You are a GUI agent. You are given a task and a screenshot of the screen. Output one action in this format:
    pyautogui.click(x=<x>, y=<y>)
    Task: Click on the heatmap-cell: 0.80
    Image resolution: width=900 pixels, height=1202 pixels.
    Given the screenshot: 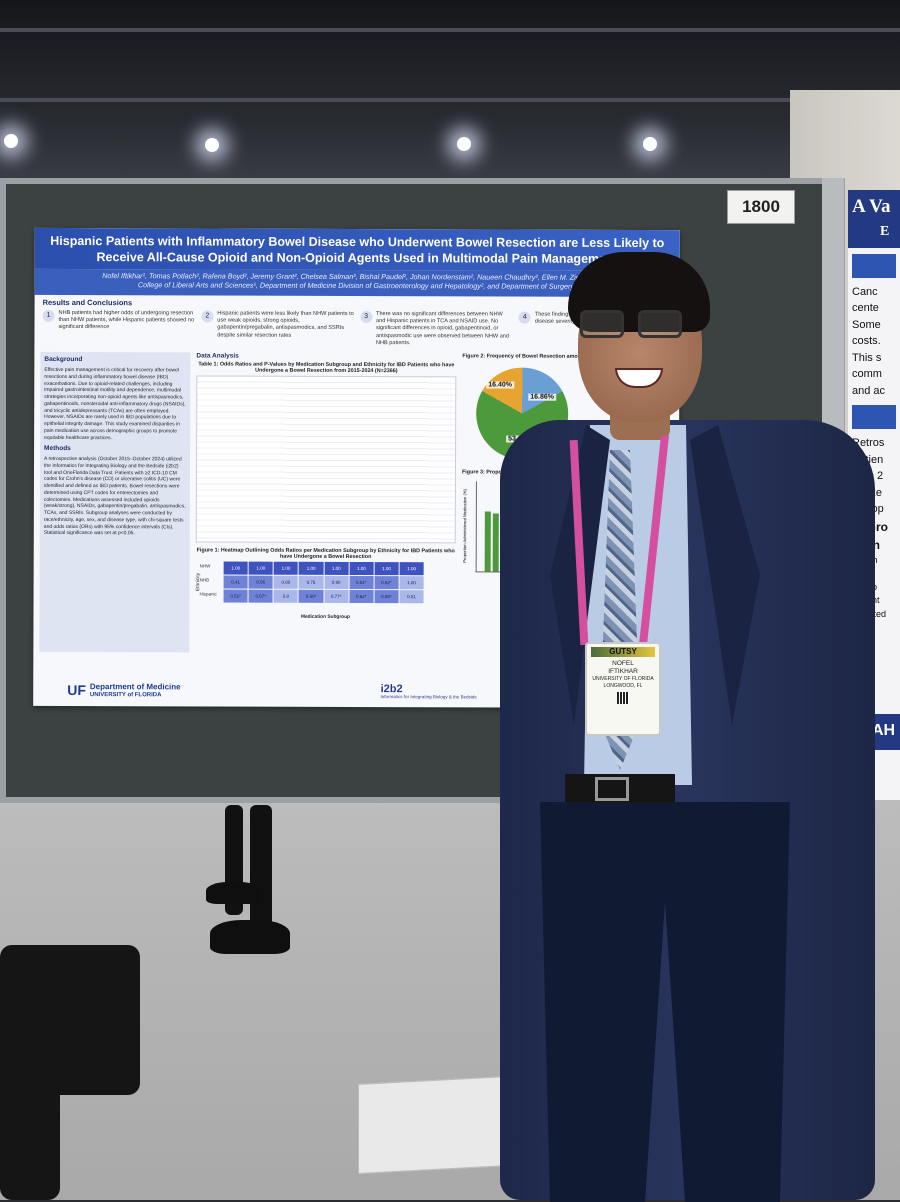 What is the action you would take?
    pyautogui.click(x=285, y=582)
    